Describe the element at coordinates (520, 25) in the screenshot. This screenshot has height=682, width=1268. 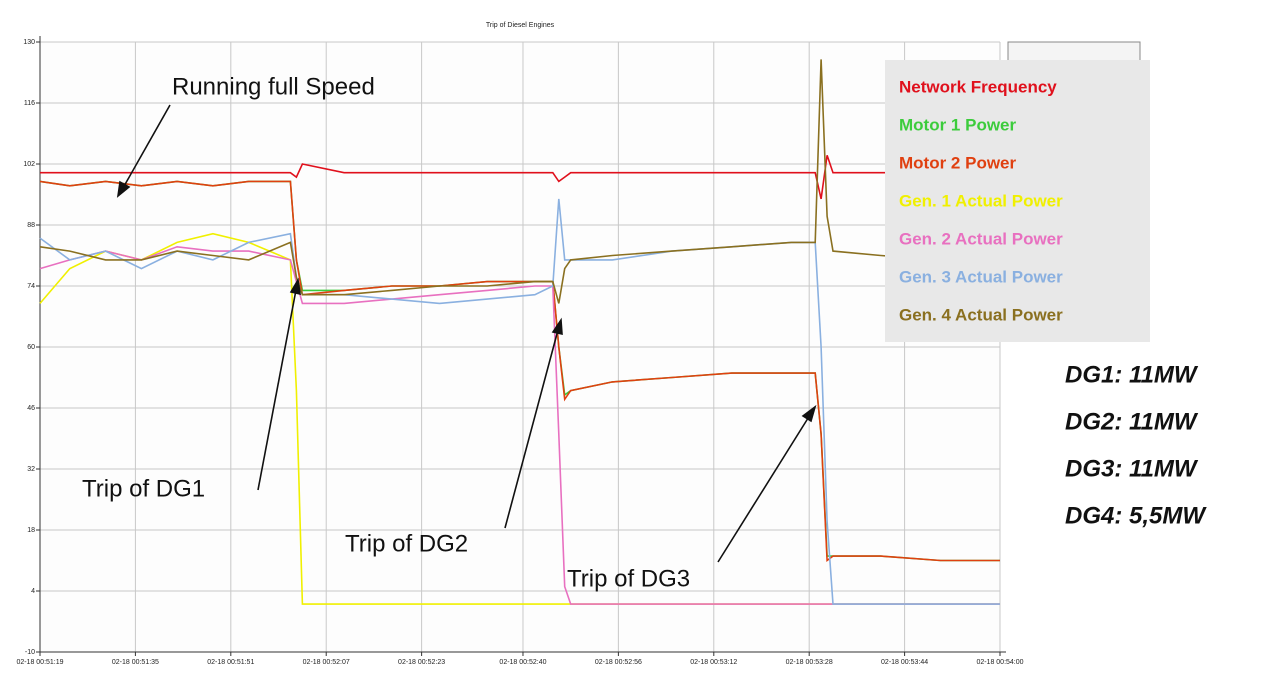
I see `chart-title: Trip of Diesel Engines` at that location.